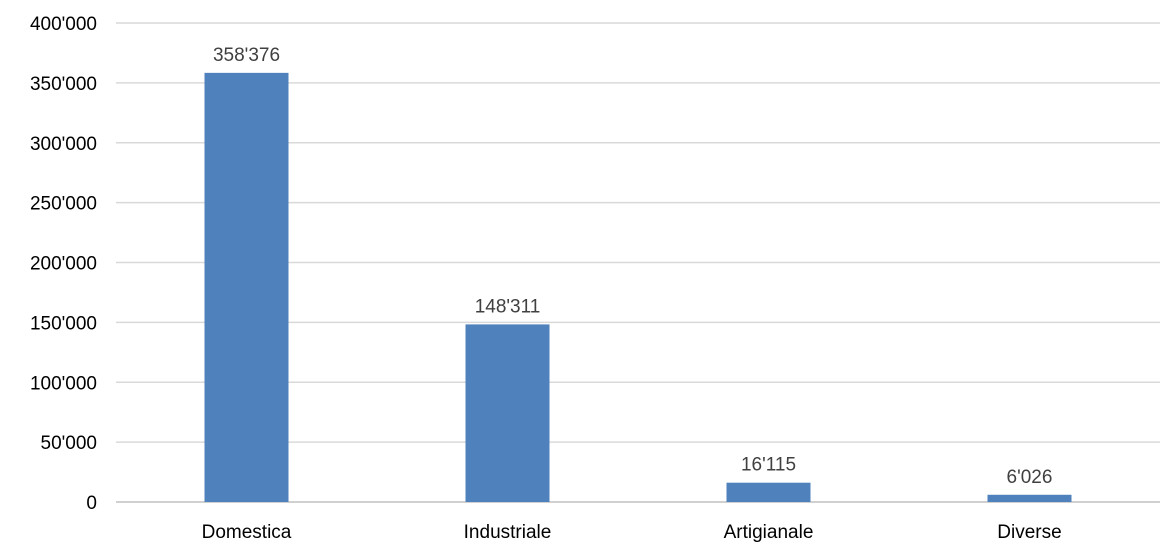 This screenshot has height=547, width=1169. What do you see at coordinates (508, 532) in the screenshot?
I see `x-tick-label-industriale: Industriale` at bounding box center [508, 532].